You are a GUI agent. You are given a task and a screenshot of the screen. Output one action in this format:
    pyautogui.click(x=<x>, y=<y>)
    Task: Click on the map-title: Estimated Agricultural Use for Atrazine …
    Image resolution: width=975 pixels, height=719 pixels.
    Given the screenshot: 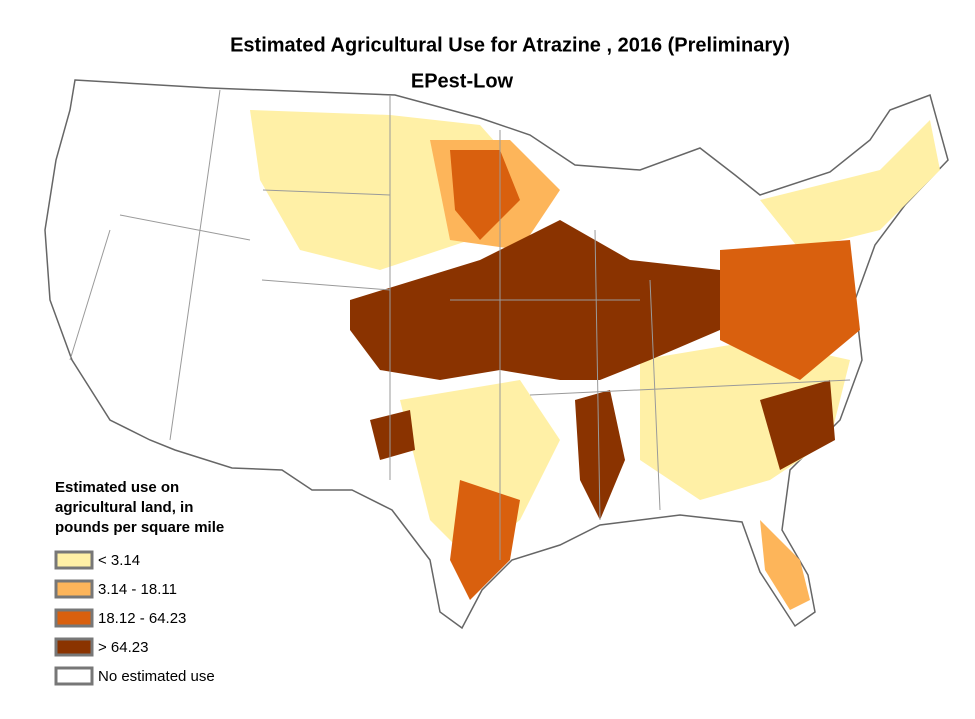 What is the action you would take?
    pyautogui.click(x=510, y=45)
    